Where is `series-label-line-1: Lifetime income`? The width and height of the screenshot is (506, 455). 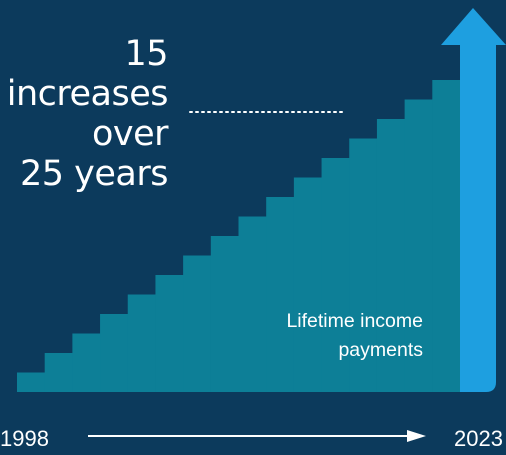
series-label-line-1: Lifetime income is located at coordinates (354, 321).